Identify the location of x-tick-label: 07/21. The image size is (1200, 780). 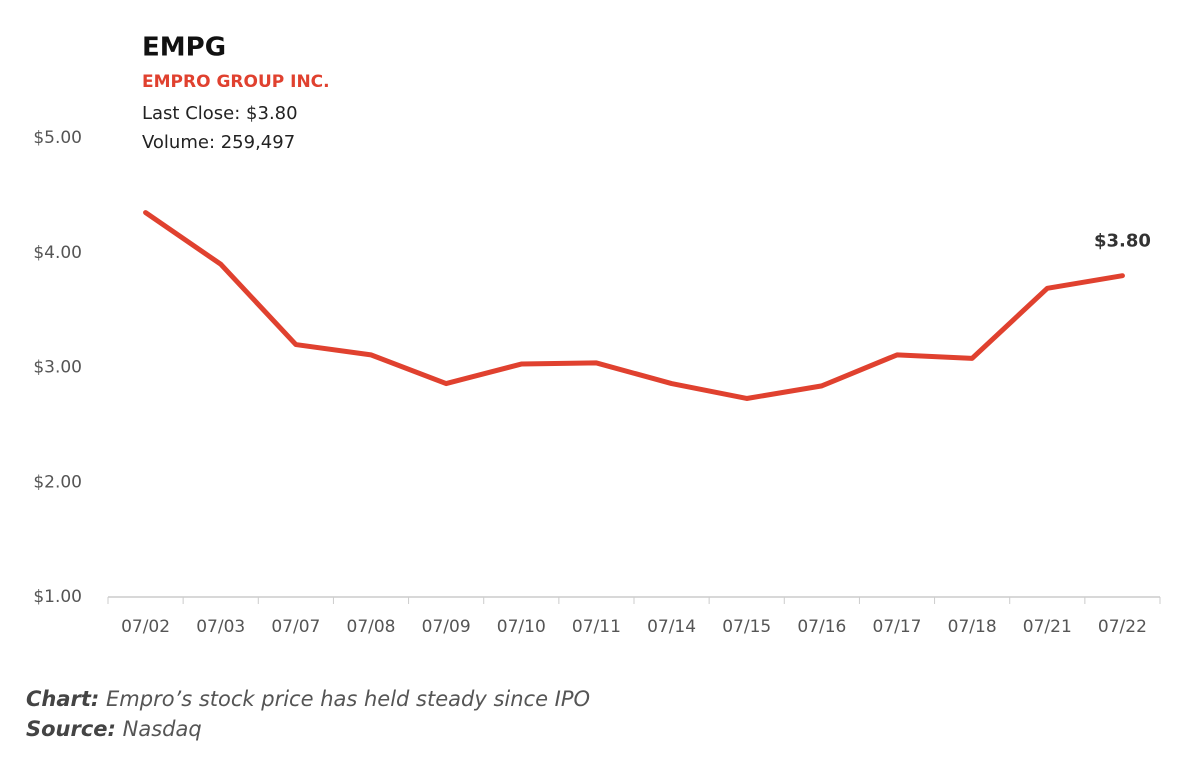
(1047, 627).